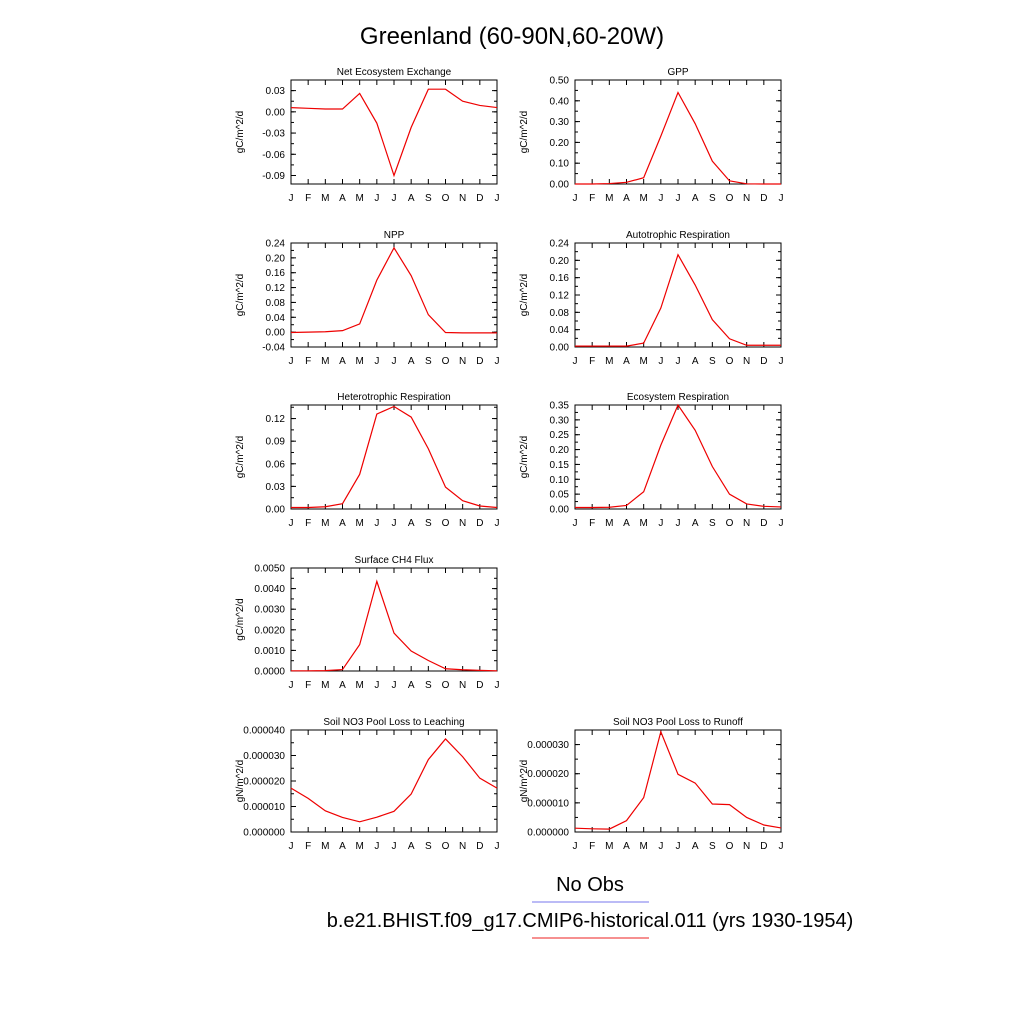 This screenshot has width=1024, height=1024. Describe the element at coordinates (273, 176) in the screenshot. I see `y-tick-label: -0.09` at that location.